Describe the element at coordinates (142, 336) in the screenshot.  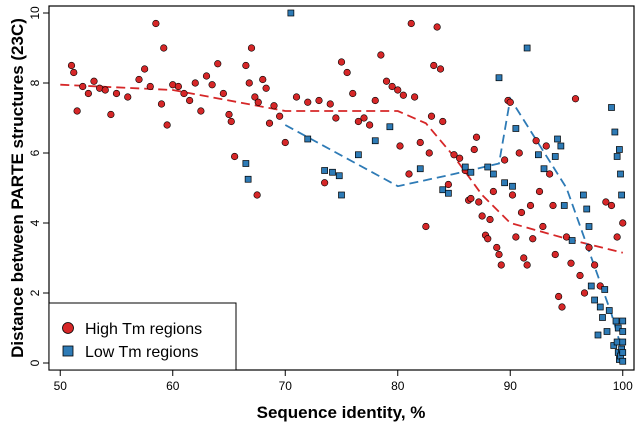
I see `legend: High Tm regions Low Tm regions` at that location.